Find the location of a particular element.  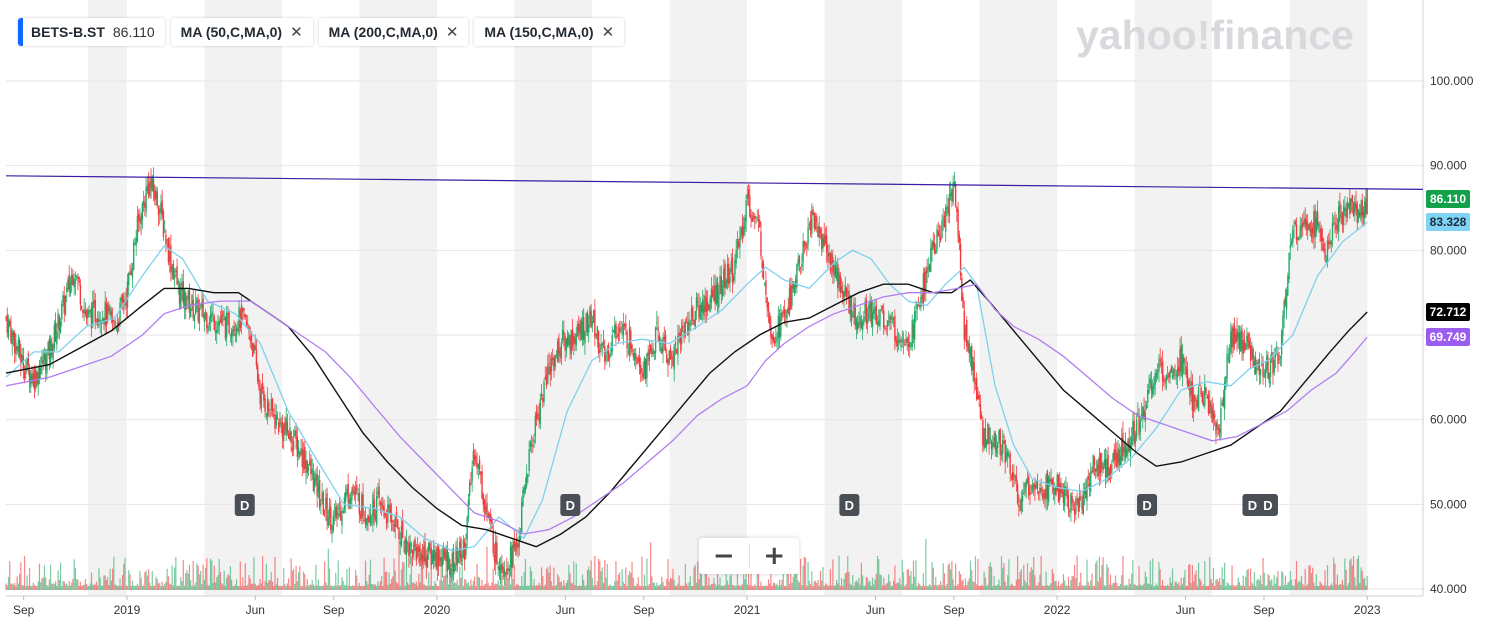

study-chip-ma150: MA (150,C,MA,0) ✕ is located at coordinates (549, 32).